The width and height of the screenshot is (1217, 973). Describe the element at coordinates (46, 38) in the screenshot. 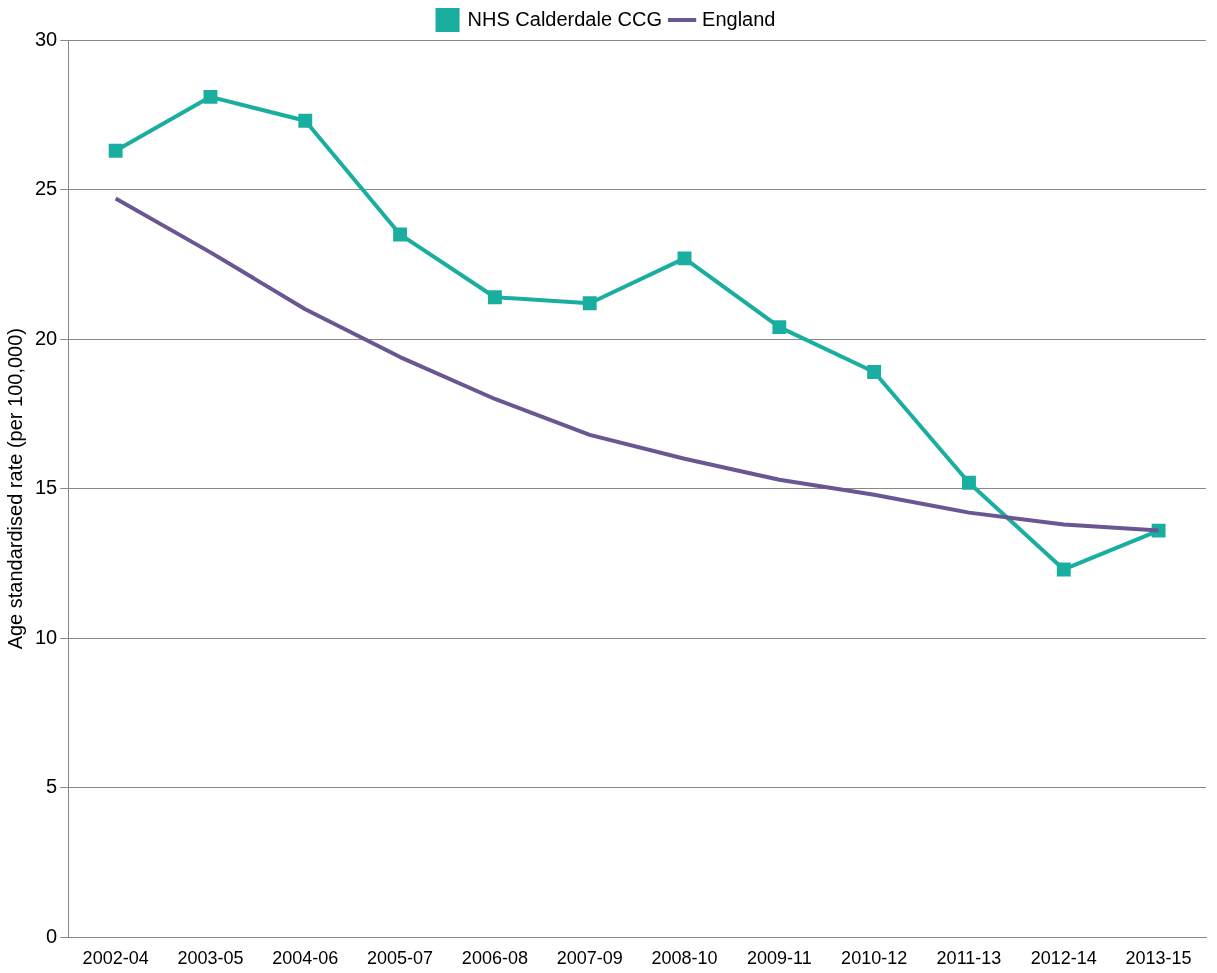

I see `y-tick-label: 30` at that location.